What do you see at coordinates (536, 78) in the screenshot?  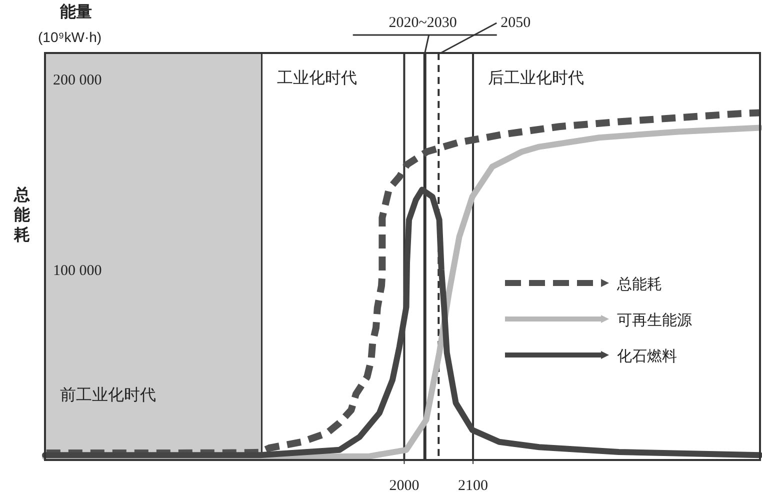 I see `band-label: 后工业化时代` at bounding box center [536, 78].